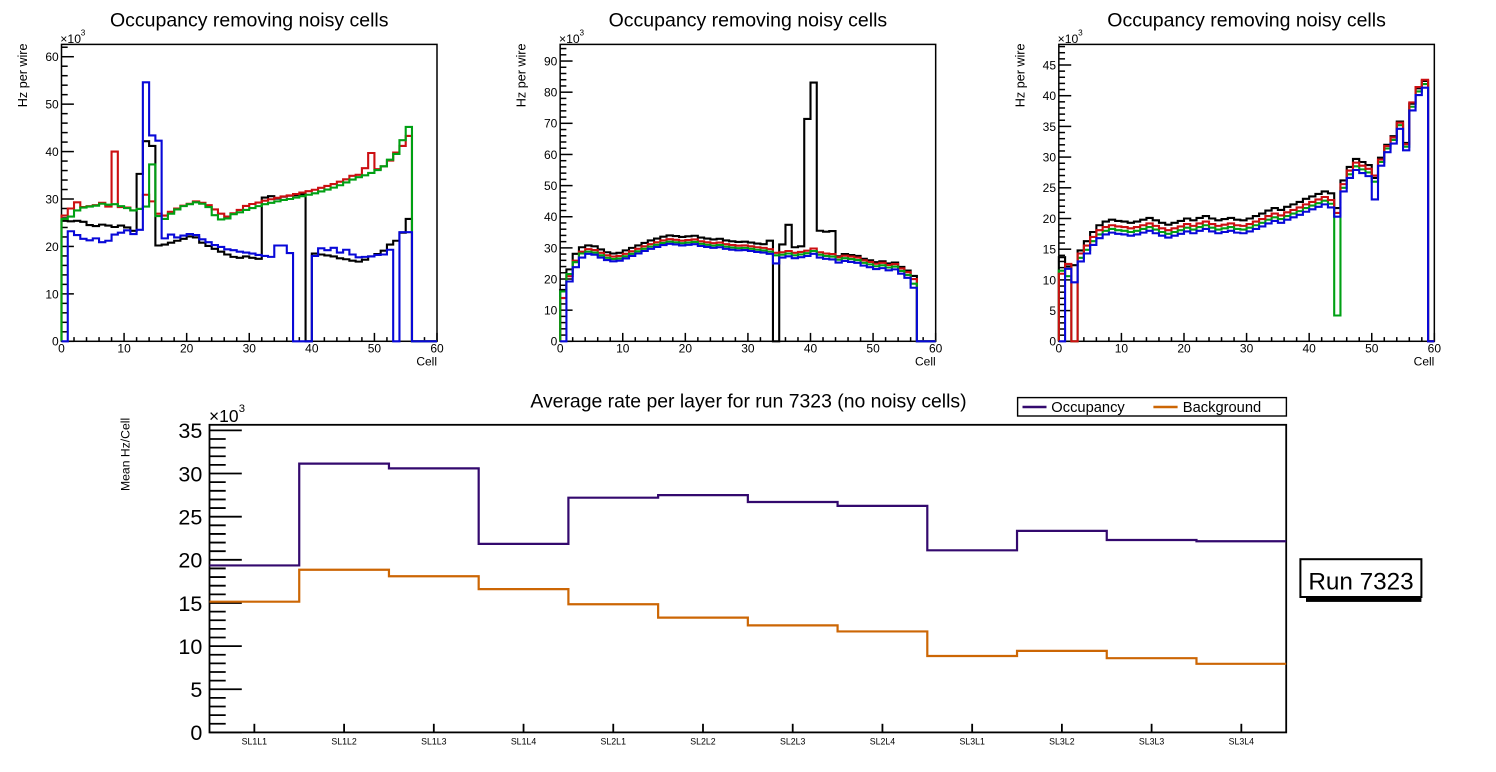 The image size is (1496, 772). Describe the element at coordinates (703, 742) in the screenshot. I see `svg-text: SL2L2` at that location.